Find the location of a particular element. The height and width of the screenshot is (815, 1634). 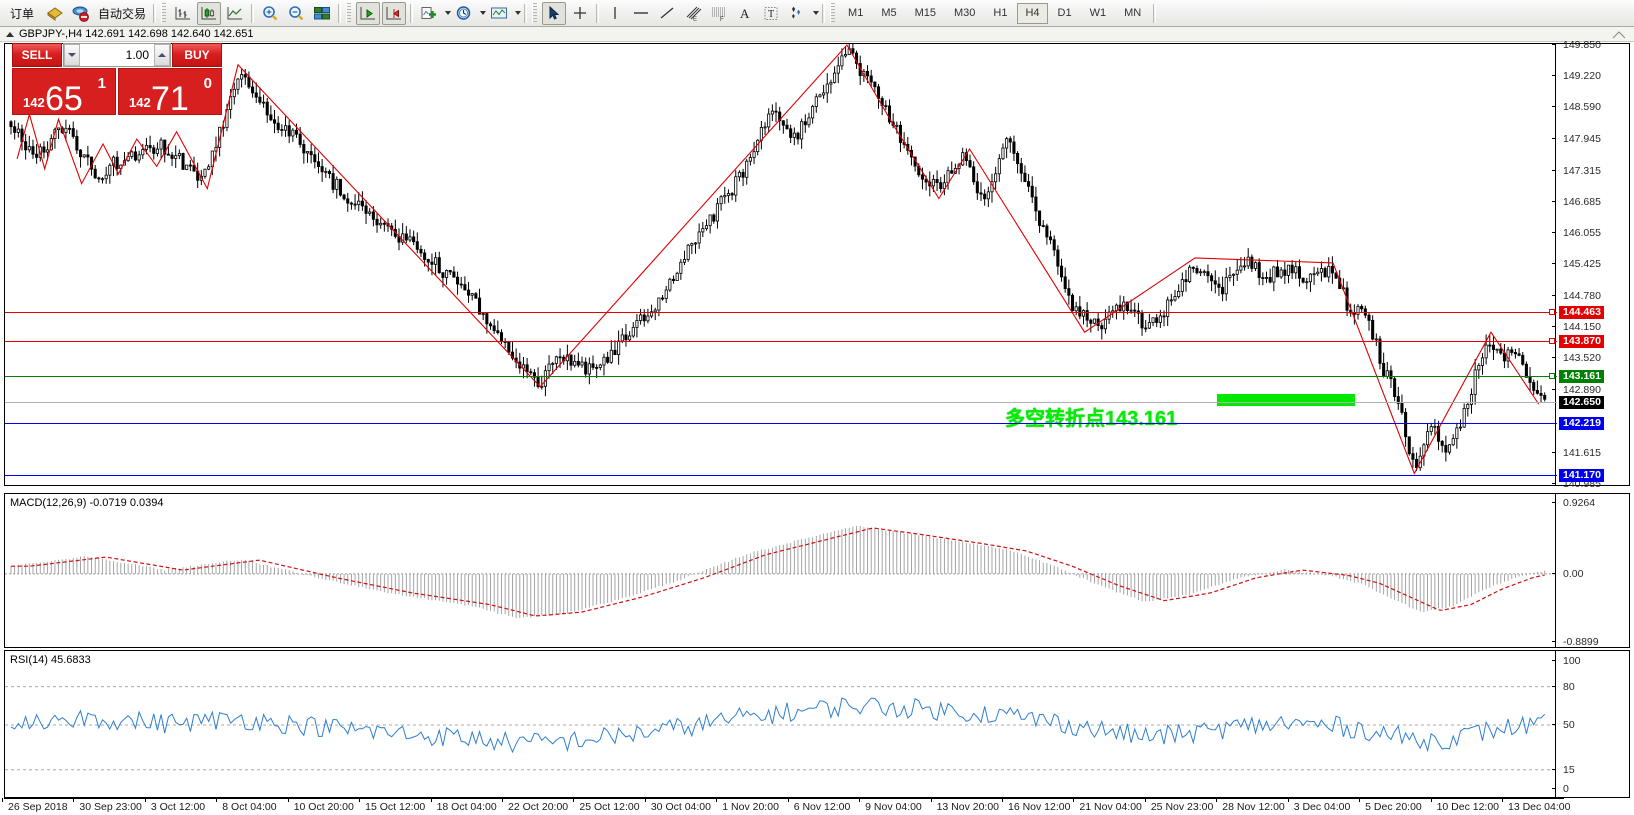

bar-chart-icon is located at coordinates (183, 13).